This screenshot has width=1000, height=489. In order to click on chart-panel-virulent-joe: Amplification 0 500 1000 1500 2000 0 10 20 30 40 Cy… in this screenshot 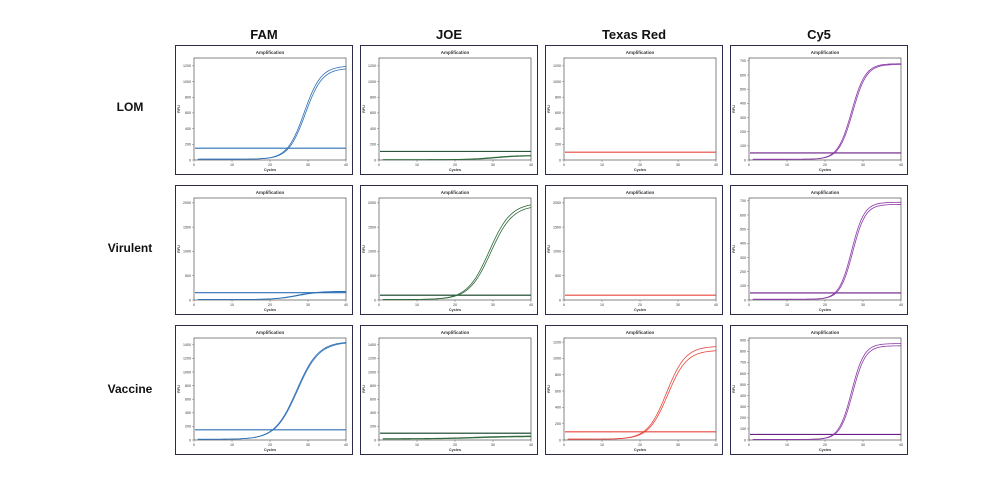, I will do `click(449, 250)`.